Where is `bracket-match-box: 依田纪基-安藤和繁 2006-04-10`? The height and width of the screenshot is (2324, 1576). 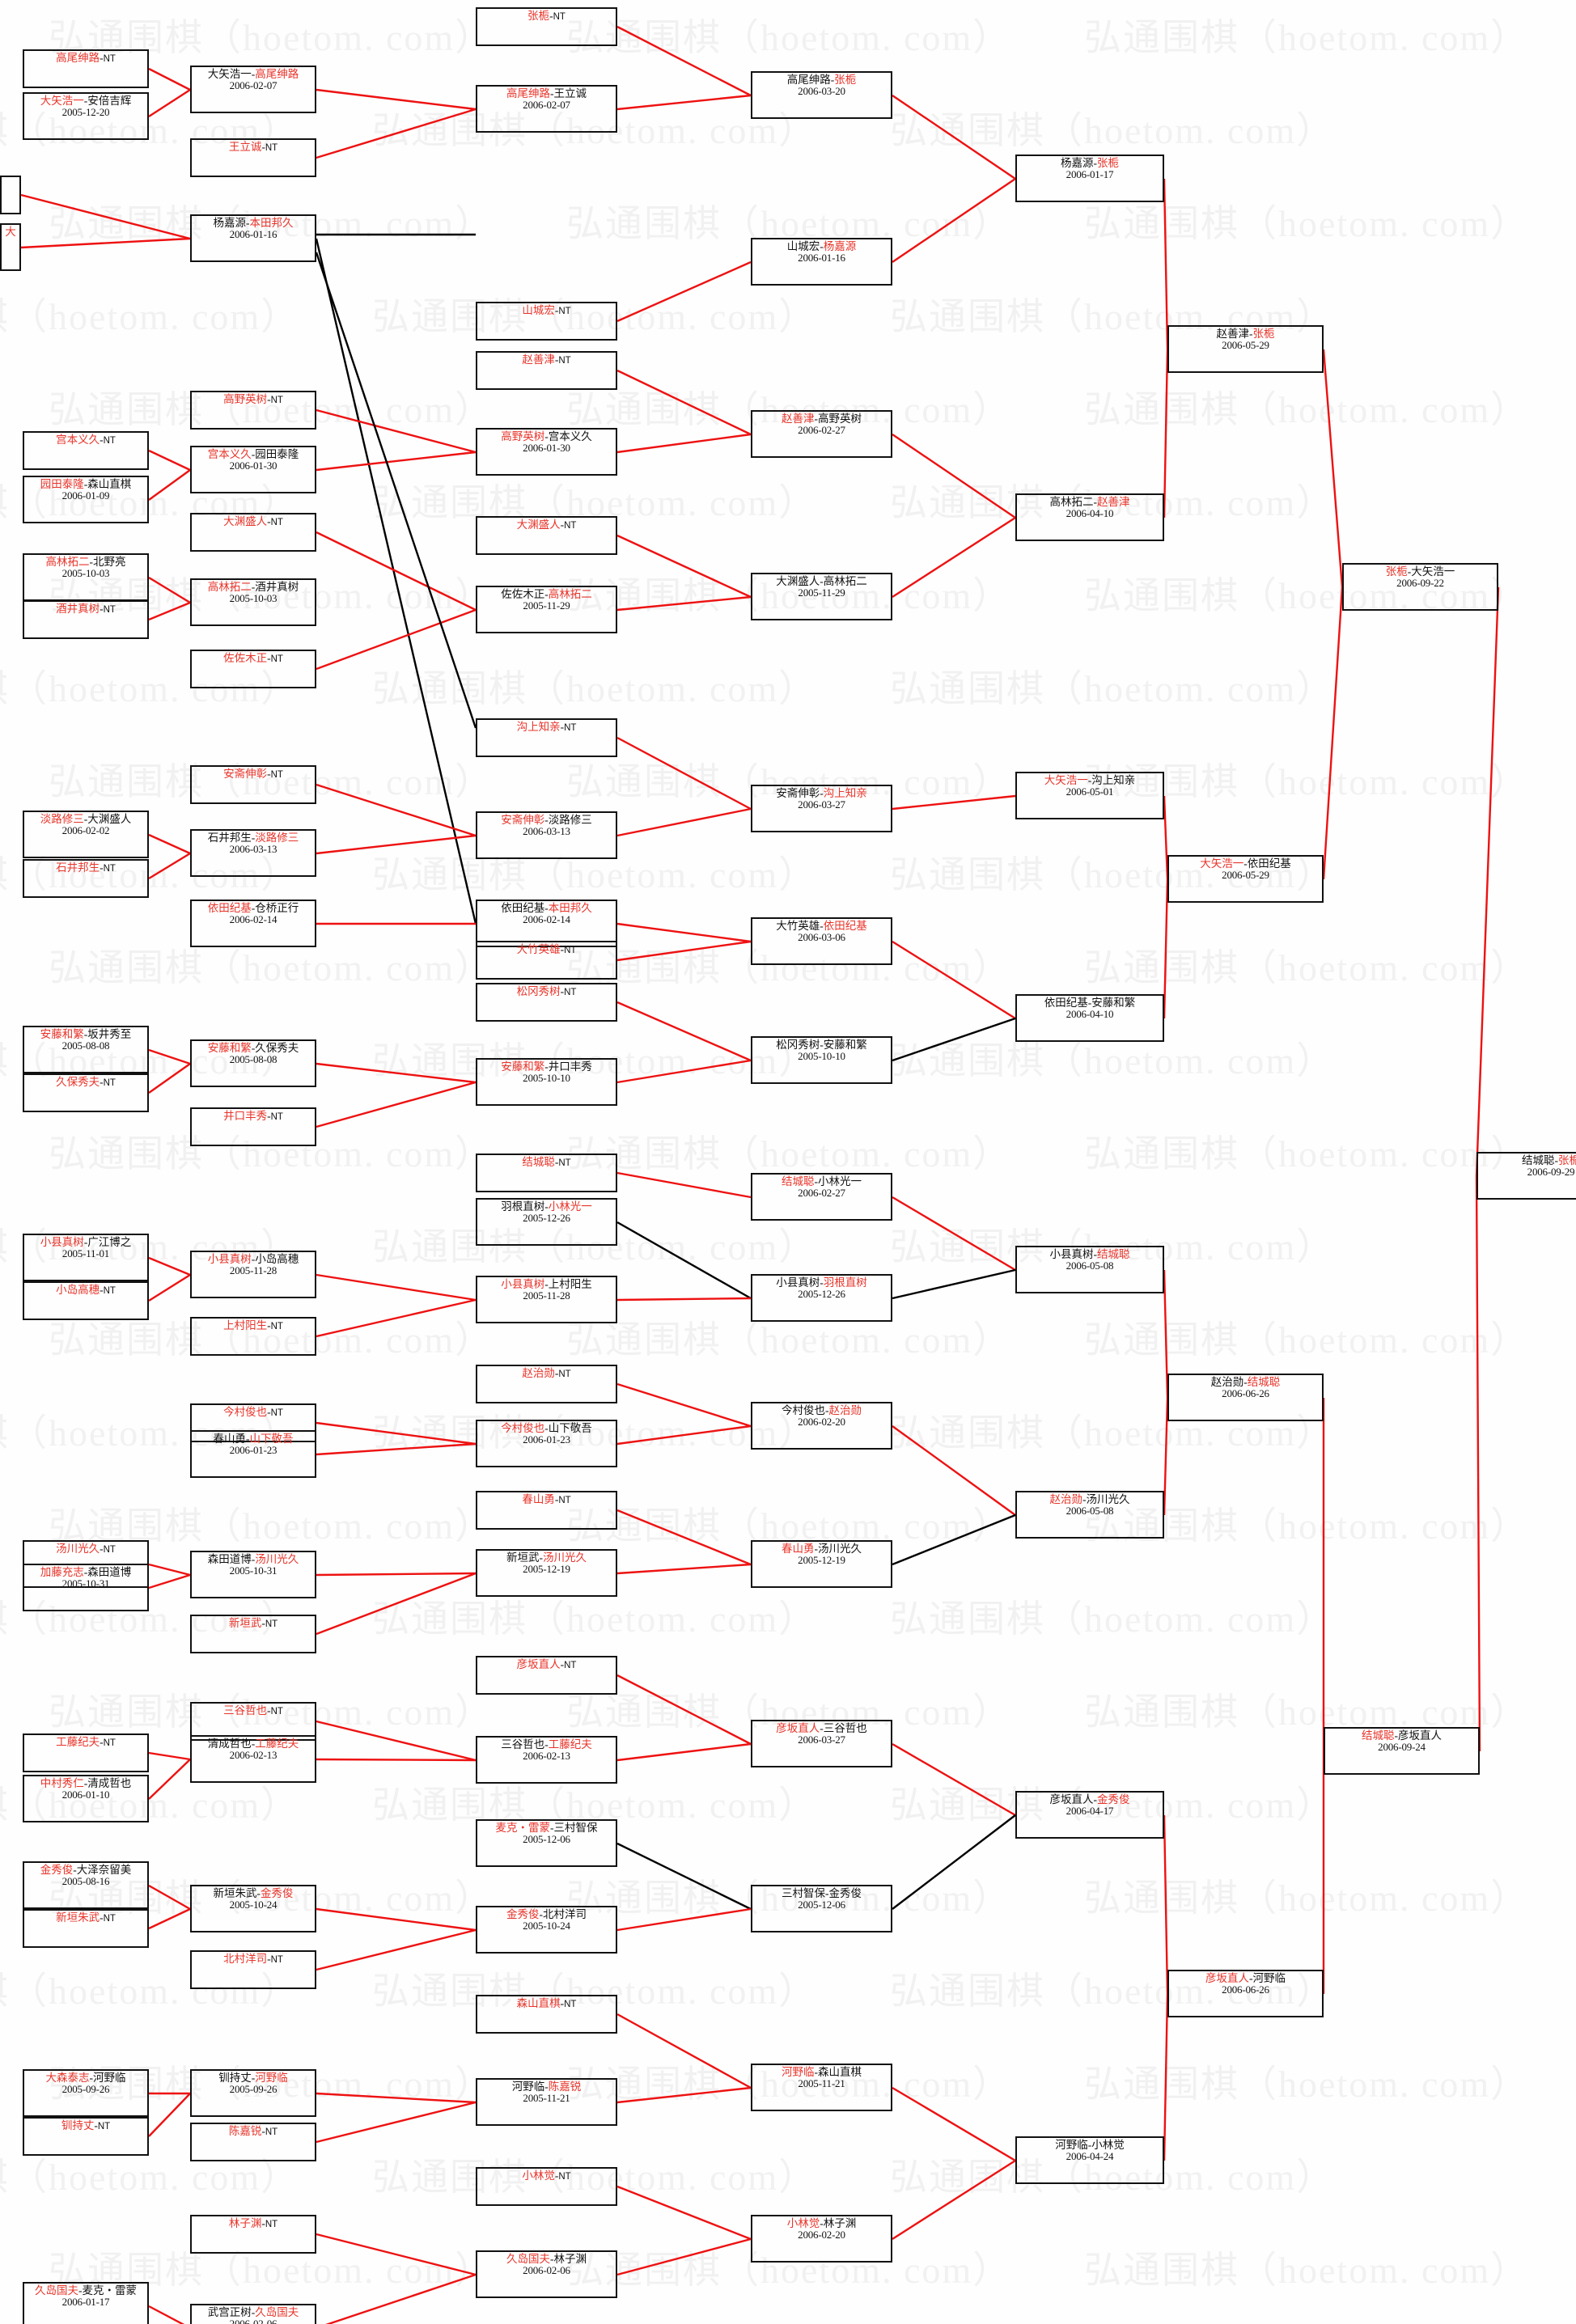 bracket-match-box: 依田纪基-安藤和繁 2006-04-10 is located at coordinates (1089, 1018).